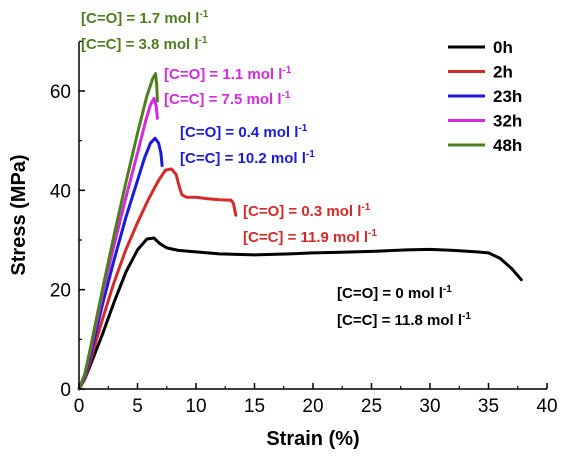 This screenshot has width=562, height=456. I want to click on x-axis-title: Strain (%), so click(312, 439).